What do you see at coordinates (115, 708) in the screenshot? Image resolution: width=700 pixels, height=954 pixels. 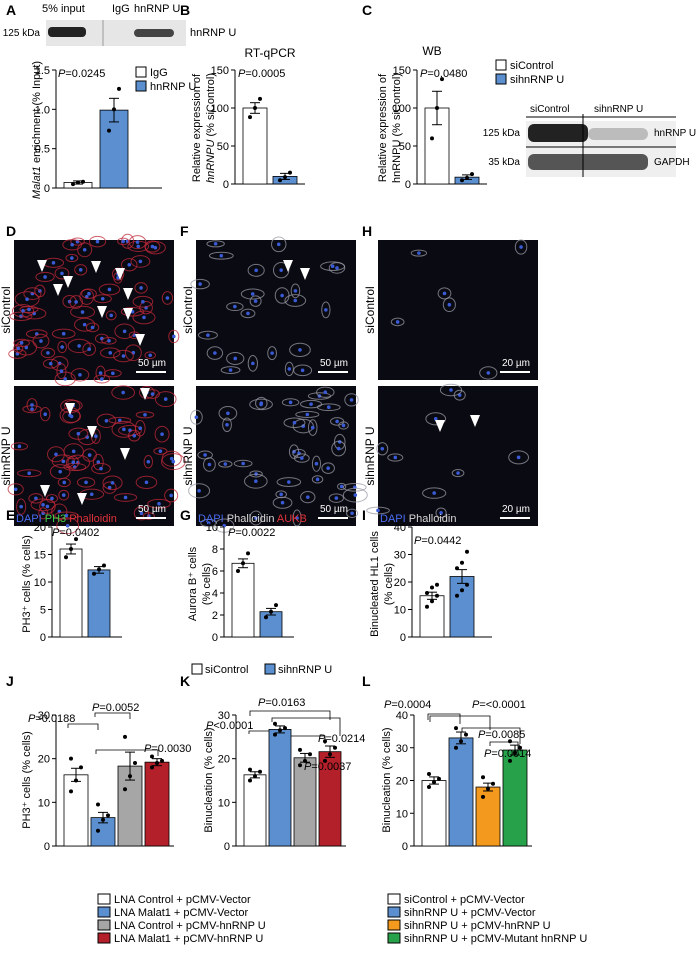 I see `pvalue-j-2: P=0.0052` at bounding box center [115, 708].